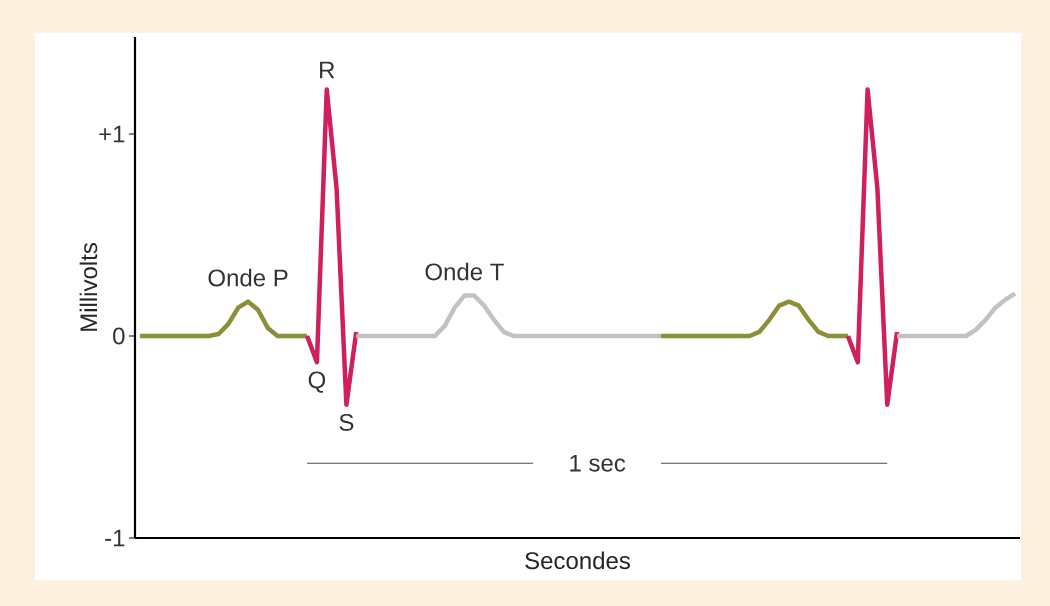  What do you see at coordinates (115, 538) in the screenshot?
I see `y-tick-label: -1` at bounding box center [115, 538].